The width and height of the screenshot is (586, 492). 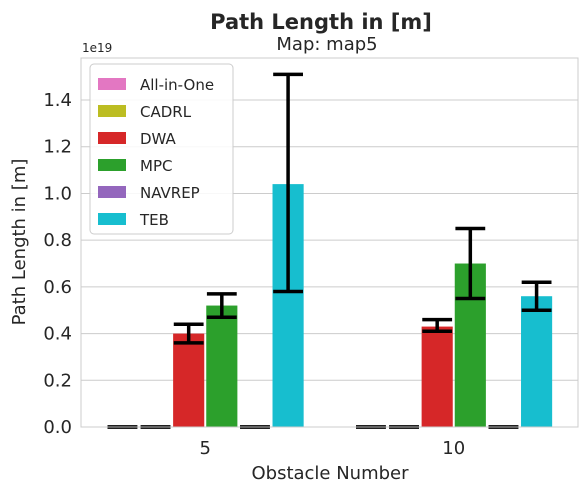 I want to click on y-tick-label: 1.2, so click(x=57, y=147).